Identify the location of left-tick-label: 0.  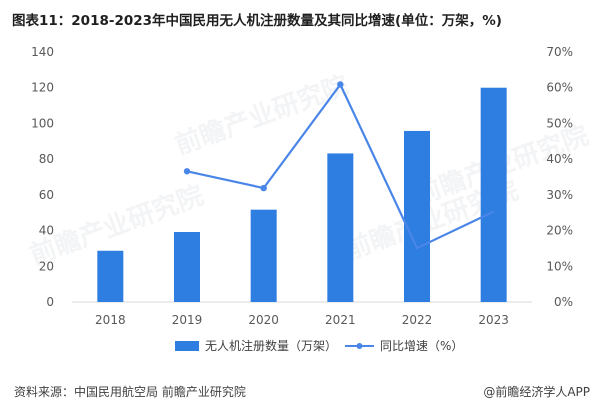
(50, 302).